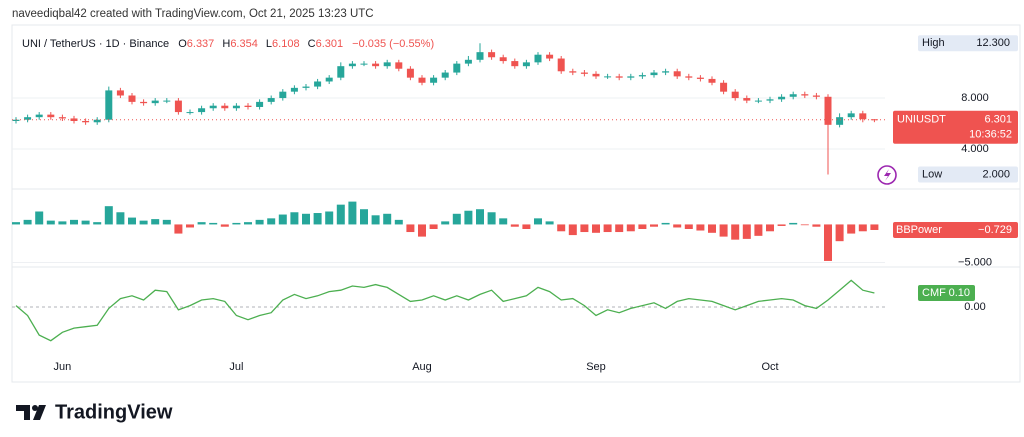 This screenshot has height=437, width=1024. I want to click on indicator-name: CMF, so click(934, 293).